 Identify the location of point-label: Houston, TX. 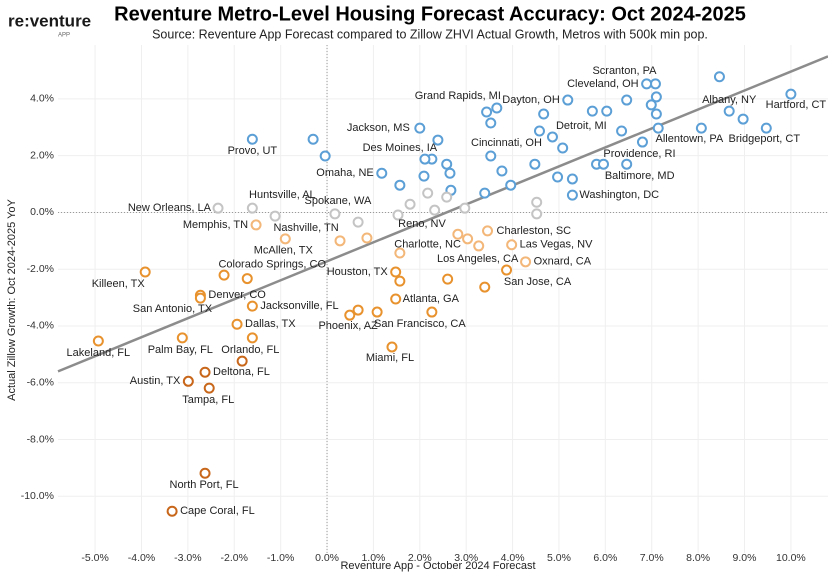
(358, 272).